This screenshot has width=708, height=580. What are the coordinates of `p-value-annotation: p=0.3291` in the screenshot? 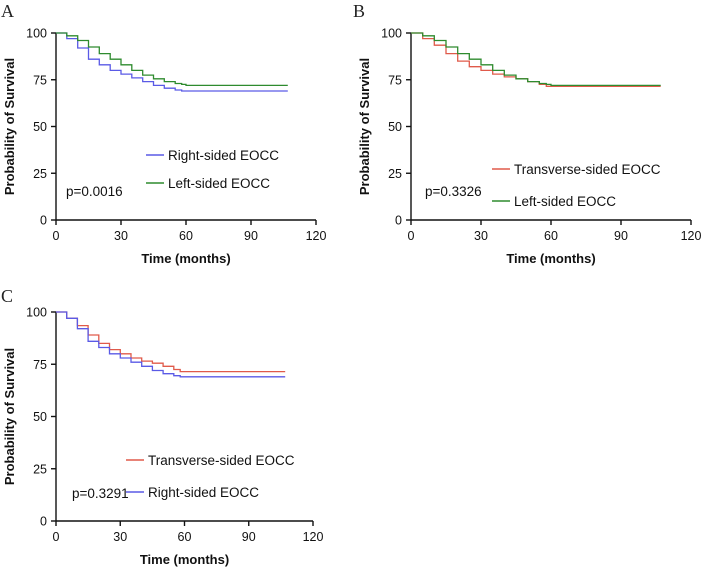 It's located at (100, 493).